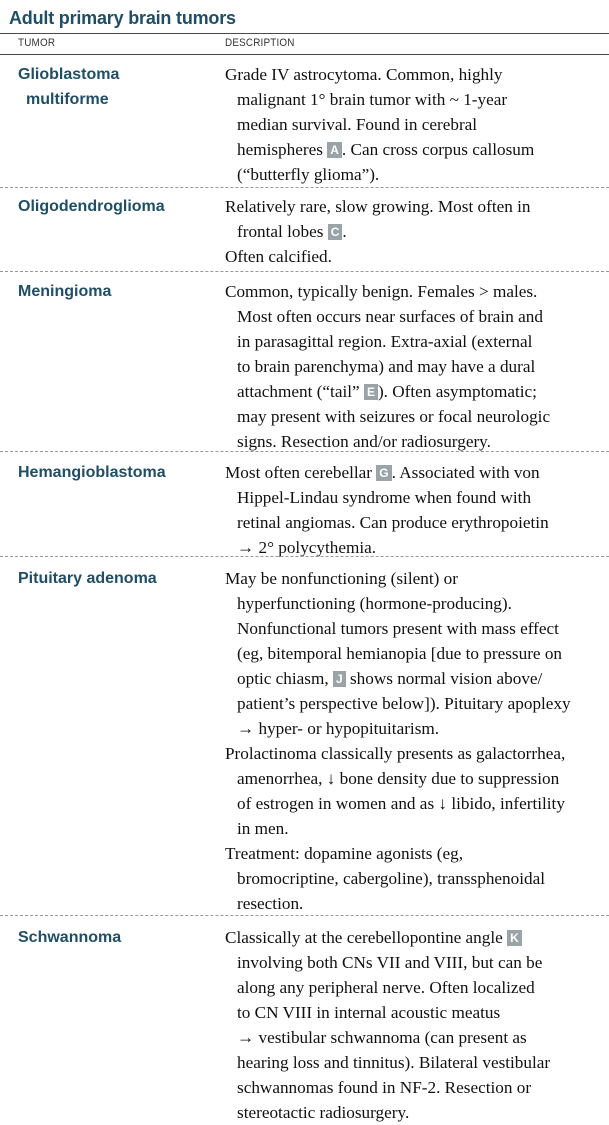 The width and height of the screenshot is (609, 1125). I want to click on description-line: frontal lobes C., so click(416, 231).